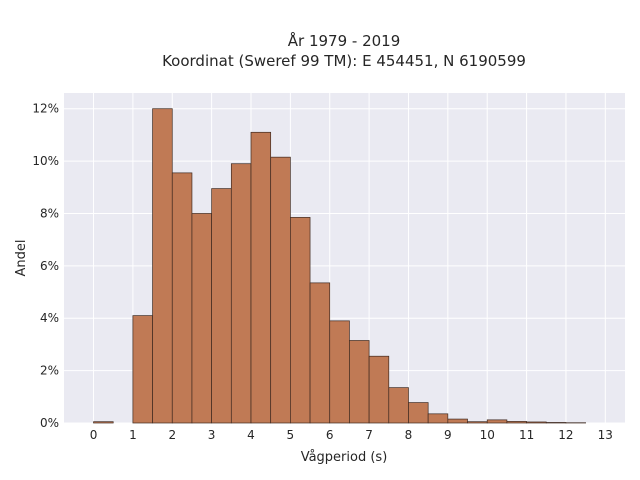 Image resolution: width=640 pixels, height=480 pixels. I want to click on x-tick-label: 1, so click(133, 435).